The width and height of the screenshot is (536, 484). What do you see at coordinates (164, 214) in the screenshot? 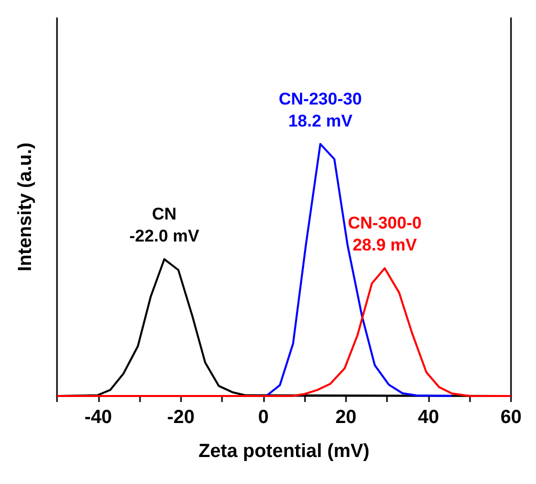
I see `text: CN` at bounding box center [164, 214].